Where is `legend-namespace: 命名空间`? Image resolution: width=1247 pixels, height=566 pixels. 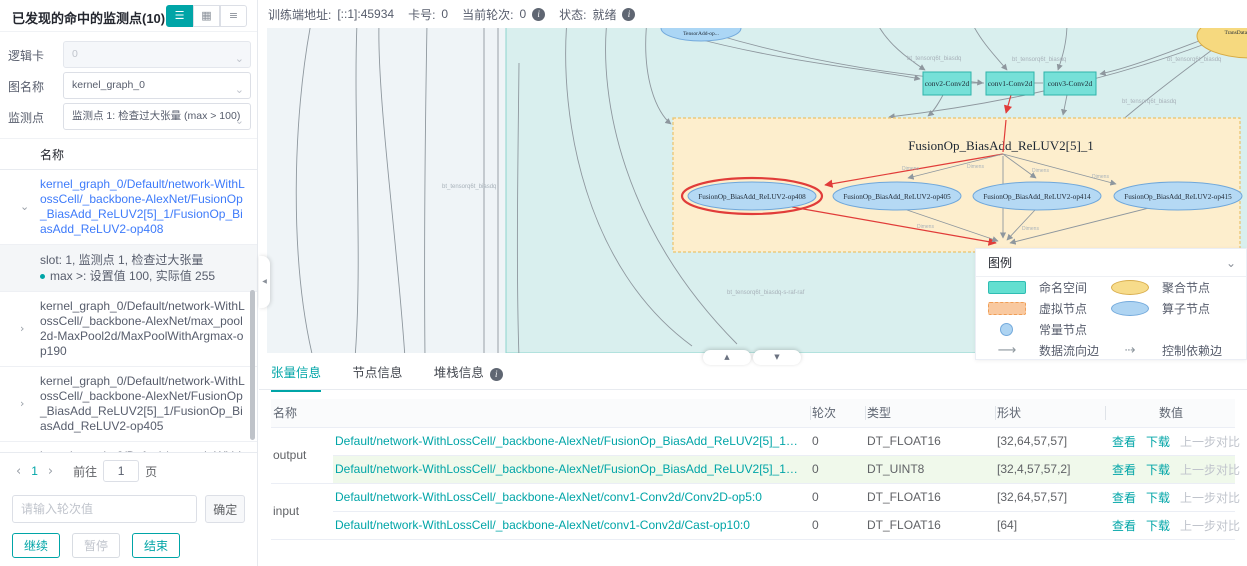 legend-namespace: 命名空间 is located at coordinates (1049, 287).